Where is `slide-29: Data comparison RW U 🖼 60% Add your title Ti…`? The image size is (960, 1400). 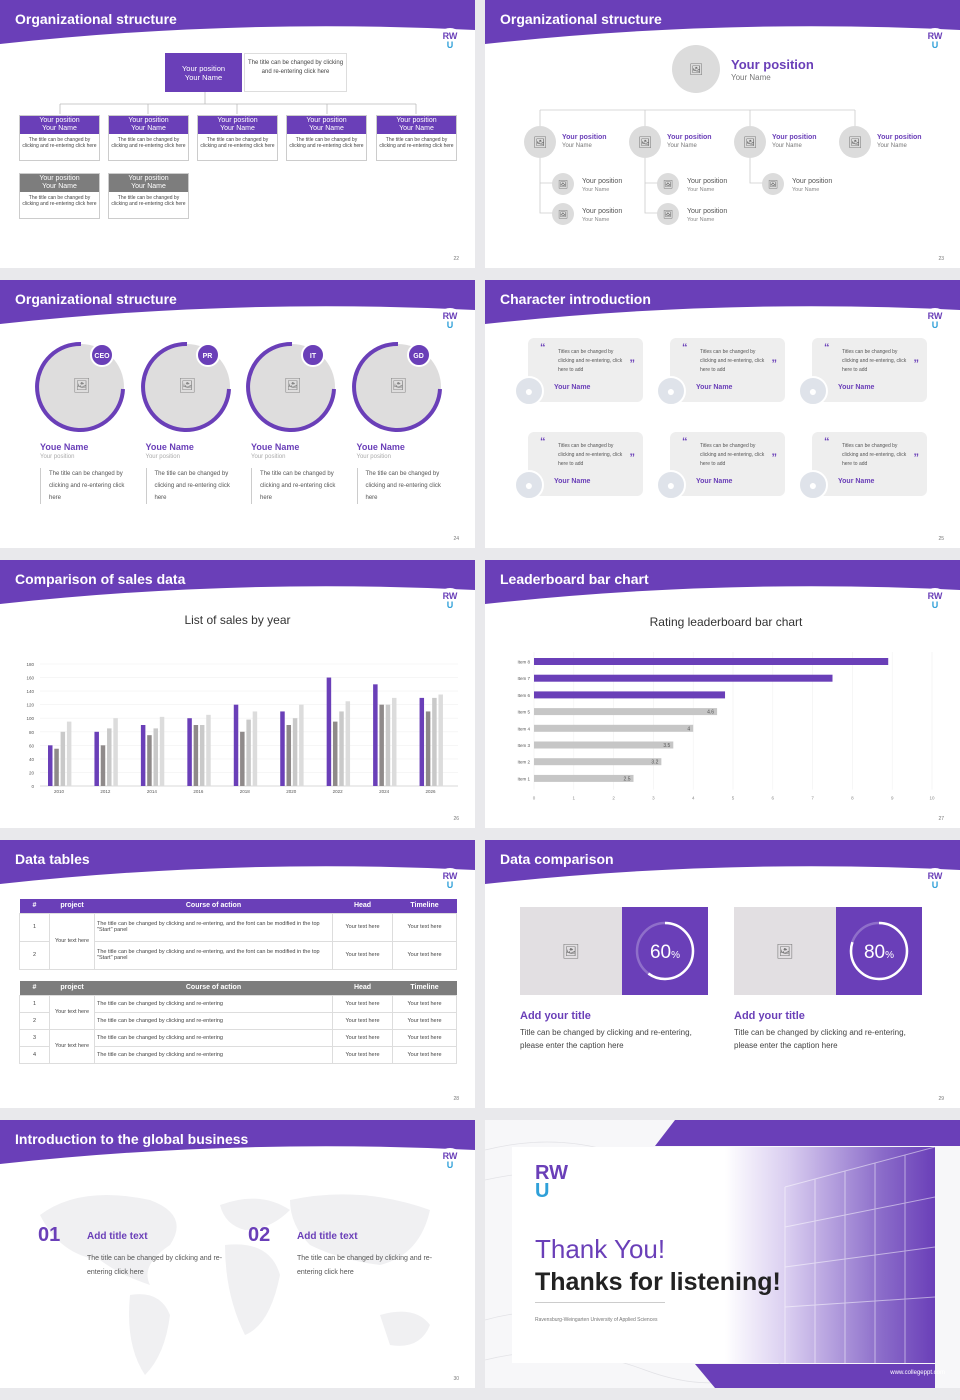
slide-29: Data comparison RW U 🖼 60% Add your title Ti… is located at coordinates (722, 974).